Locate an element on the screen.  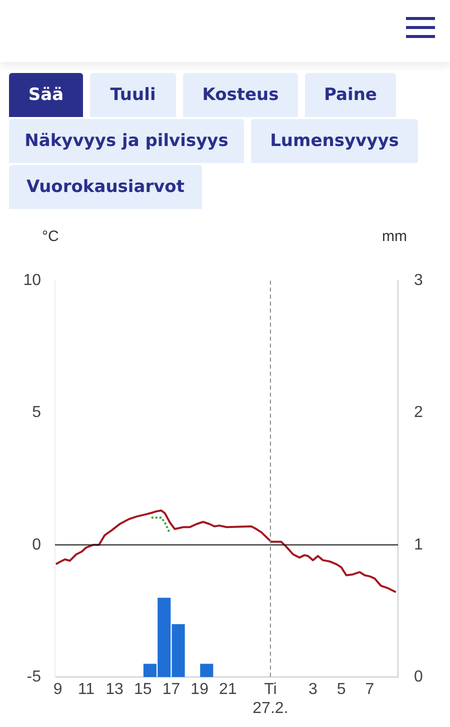
x-tick-label: Ti 27.2. is located at coordinates (270, 699).